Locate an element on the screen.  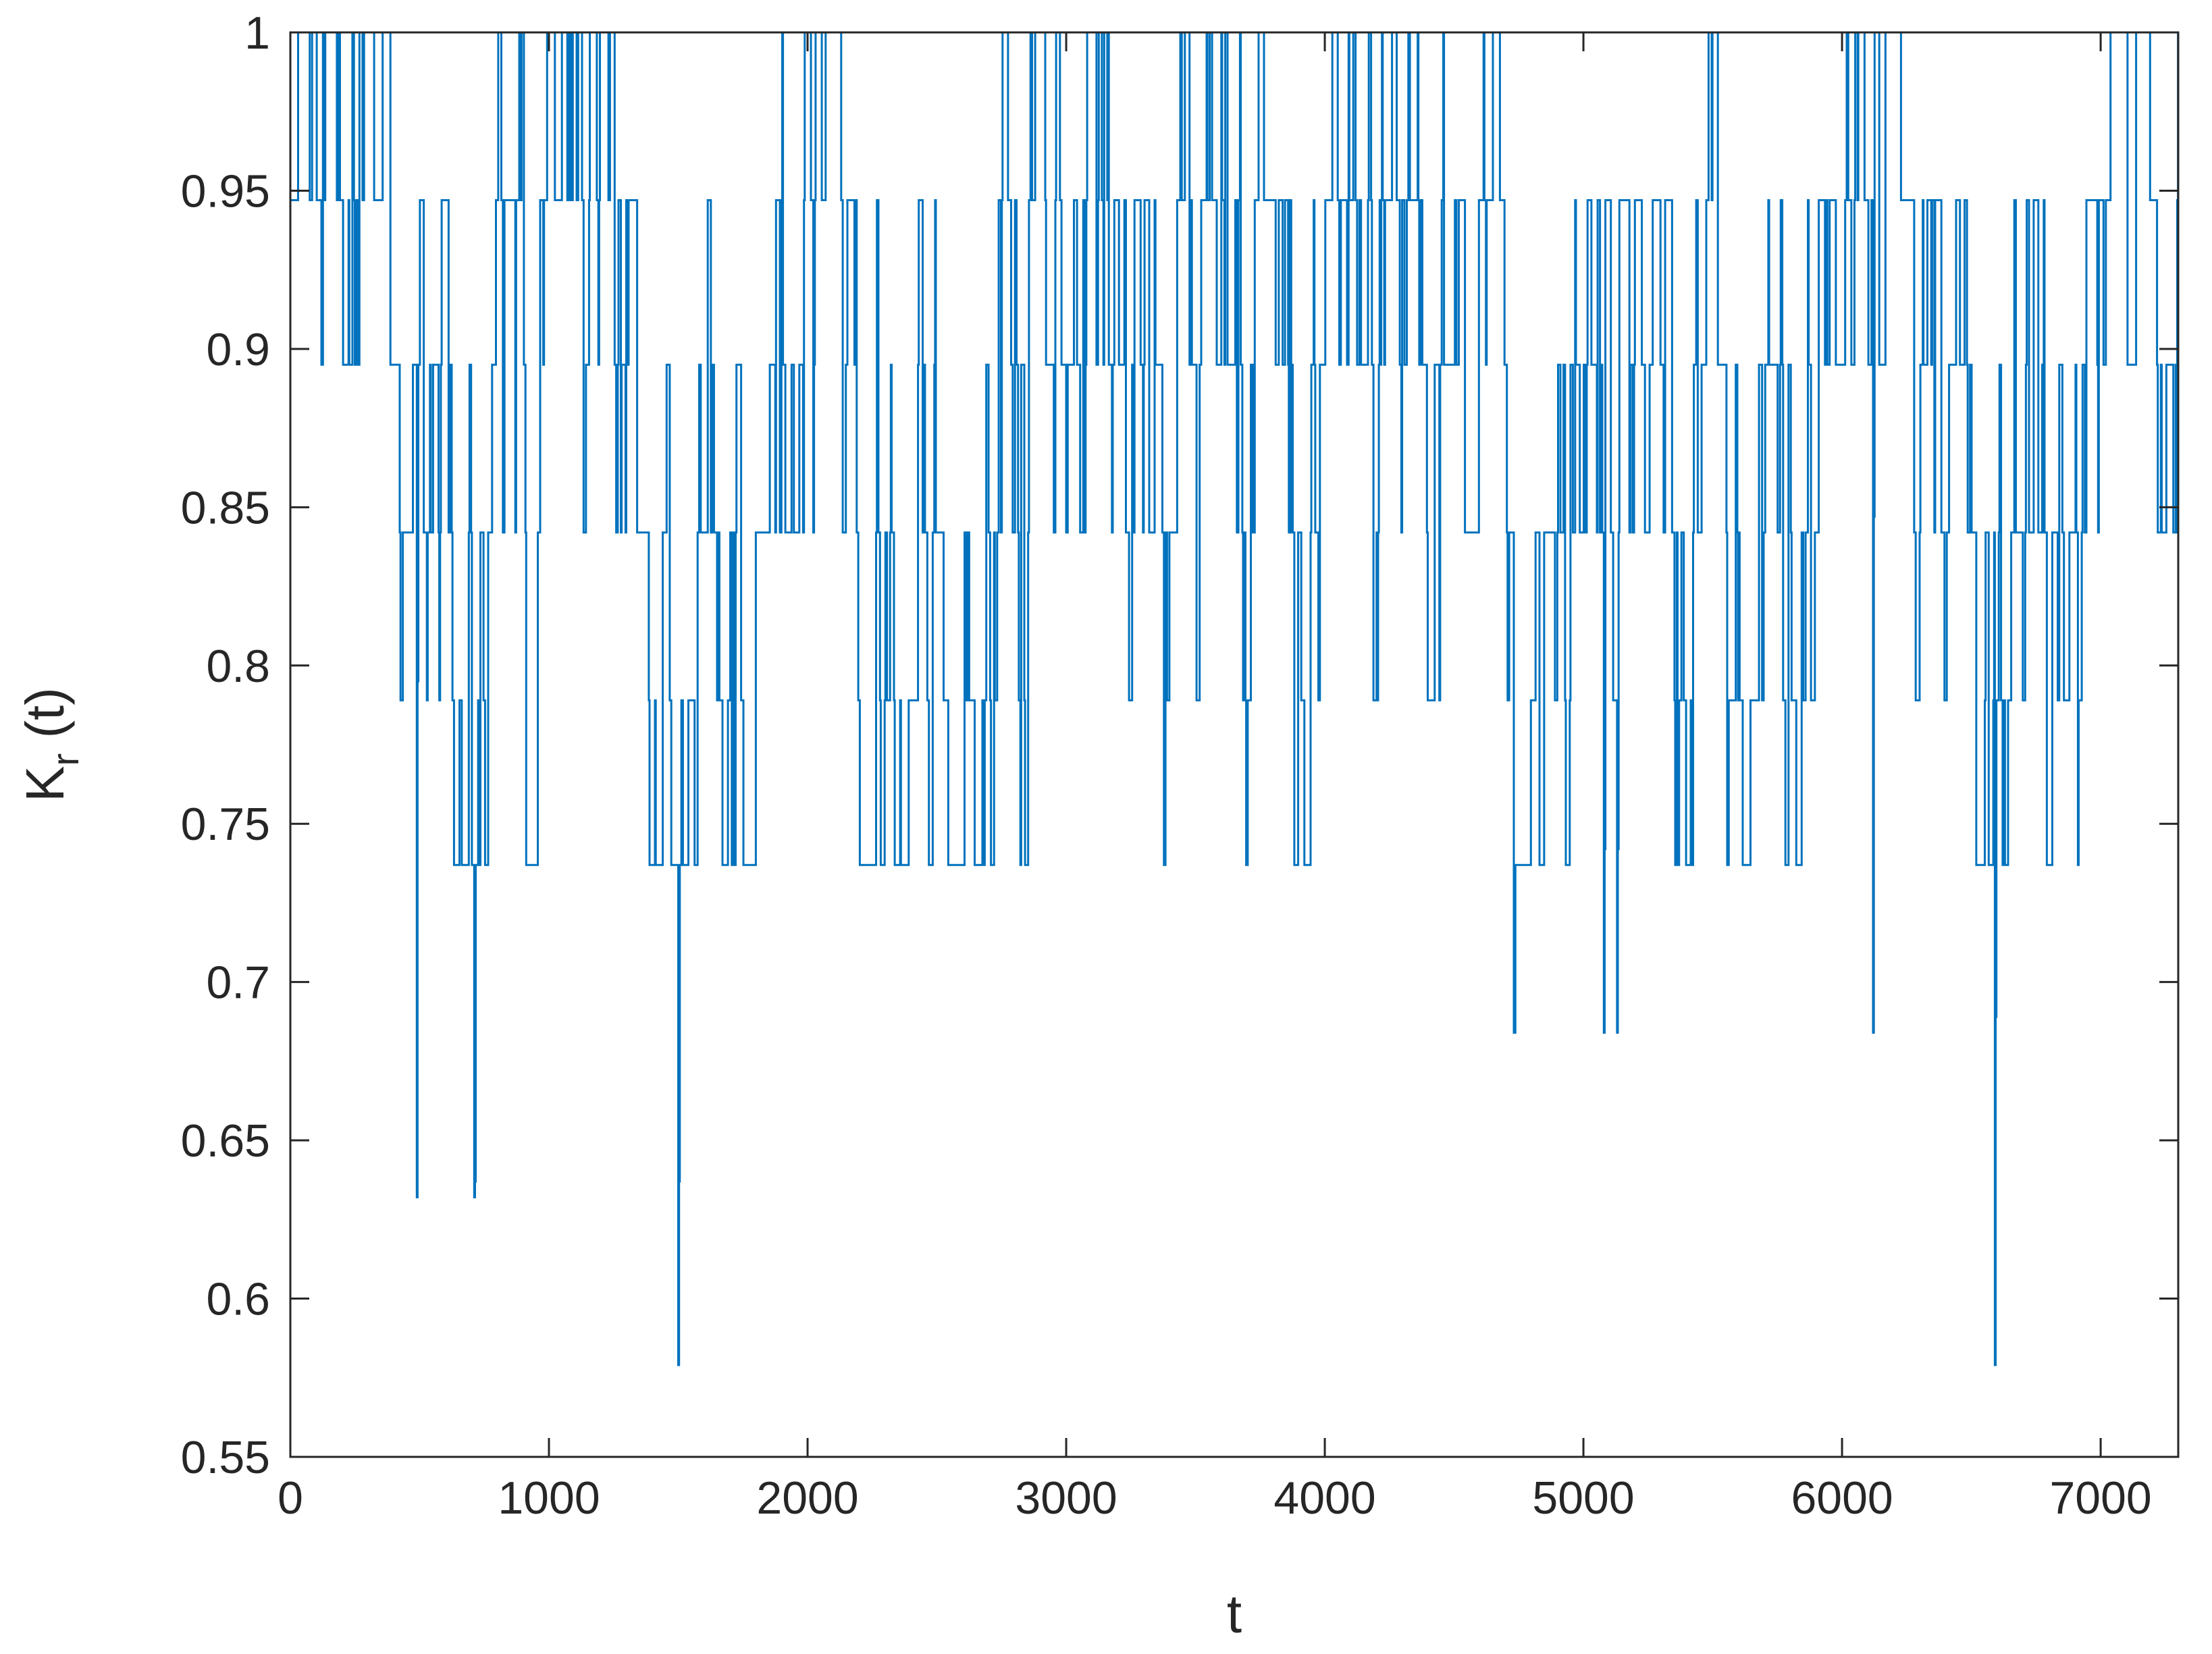
y-tick-label: 0.75 is located at coordinates (226, 824).